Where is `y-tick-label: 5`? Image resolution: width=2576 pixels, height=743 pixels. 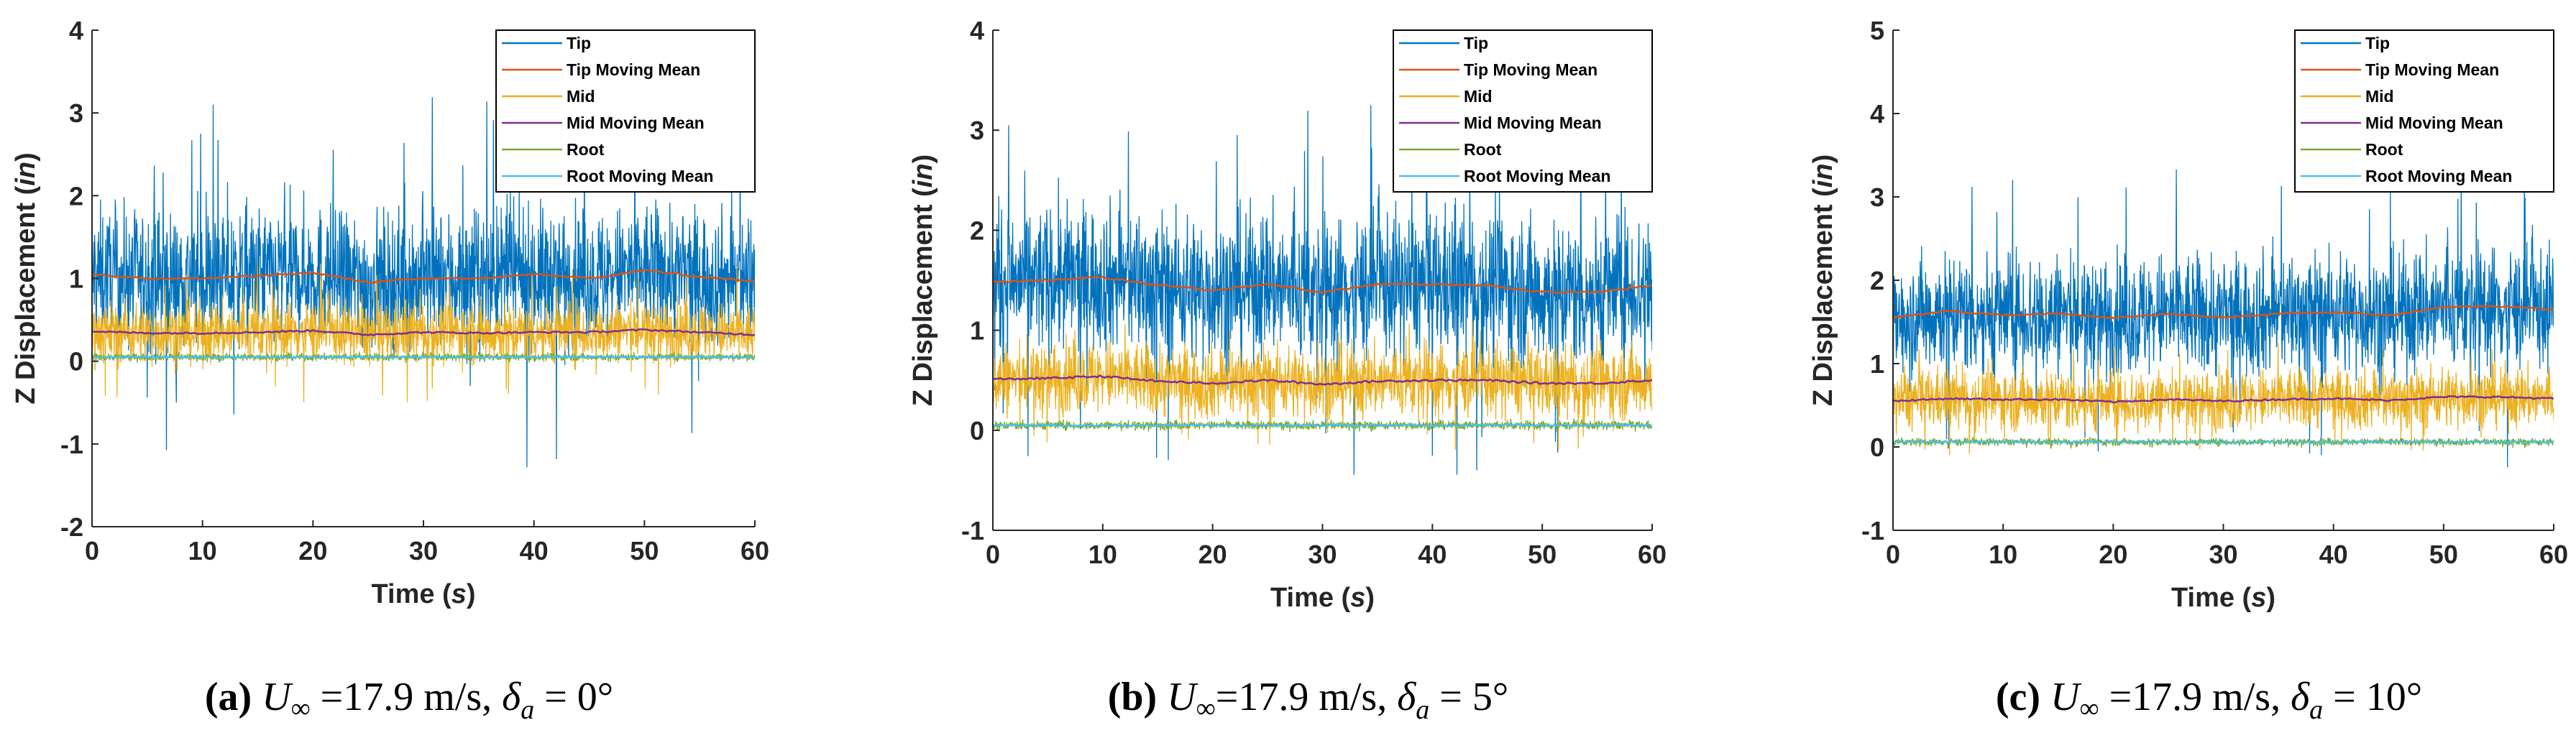
y-tick-label: 5 is located at coordinates (1877, 30).